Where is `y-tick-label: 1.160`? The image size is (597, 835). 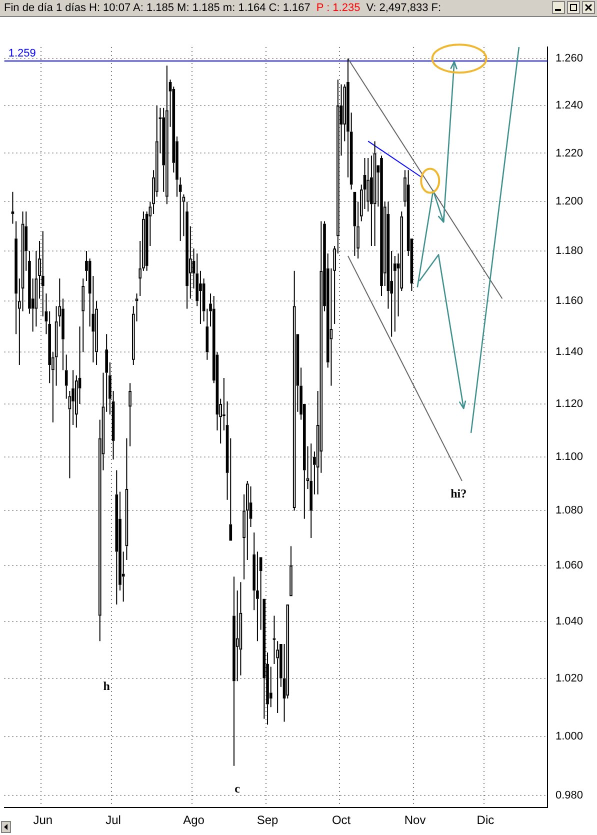
y-tick-label: 1.160 is located at coordinates (569, 301).